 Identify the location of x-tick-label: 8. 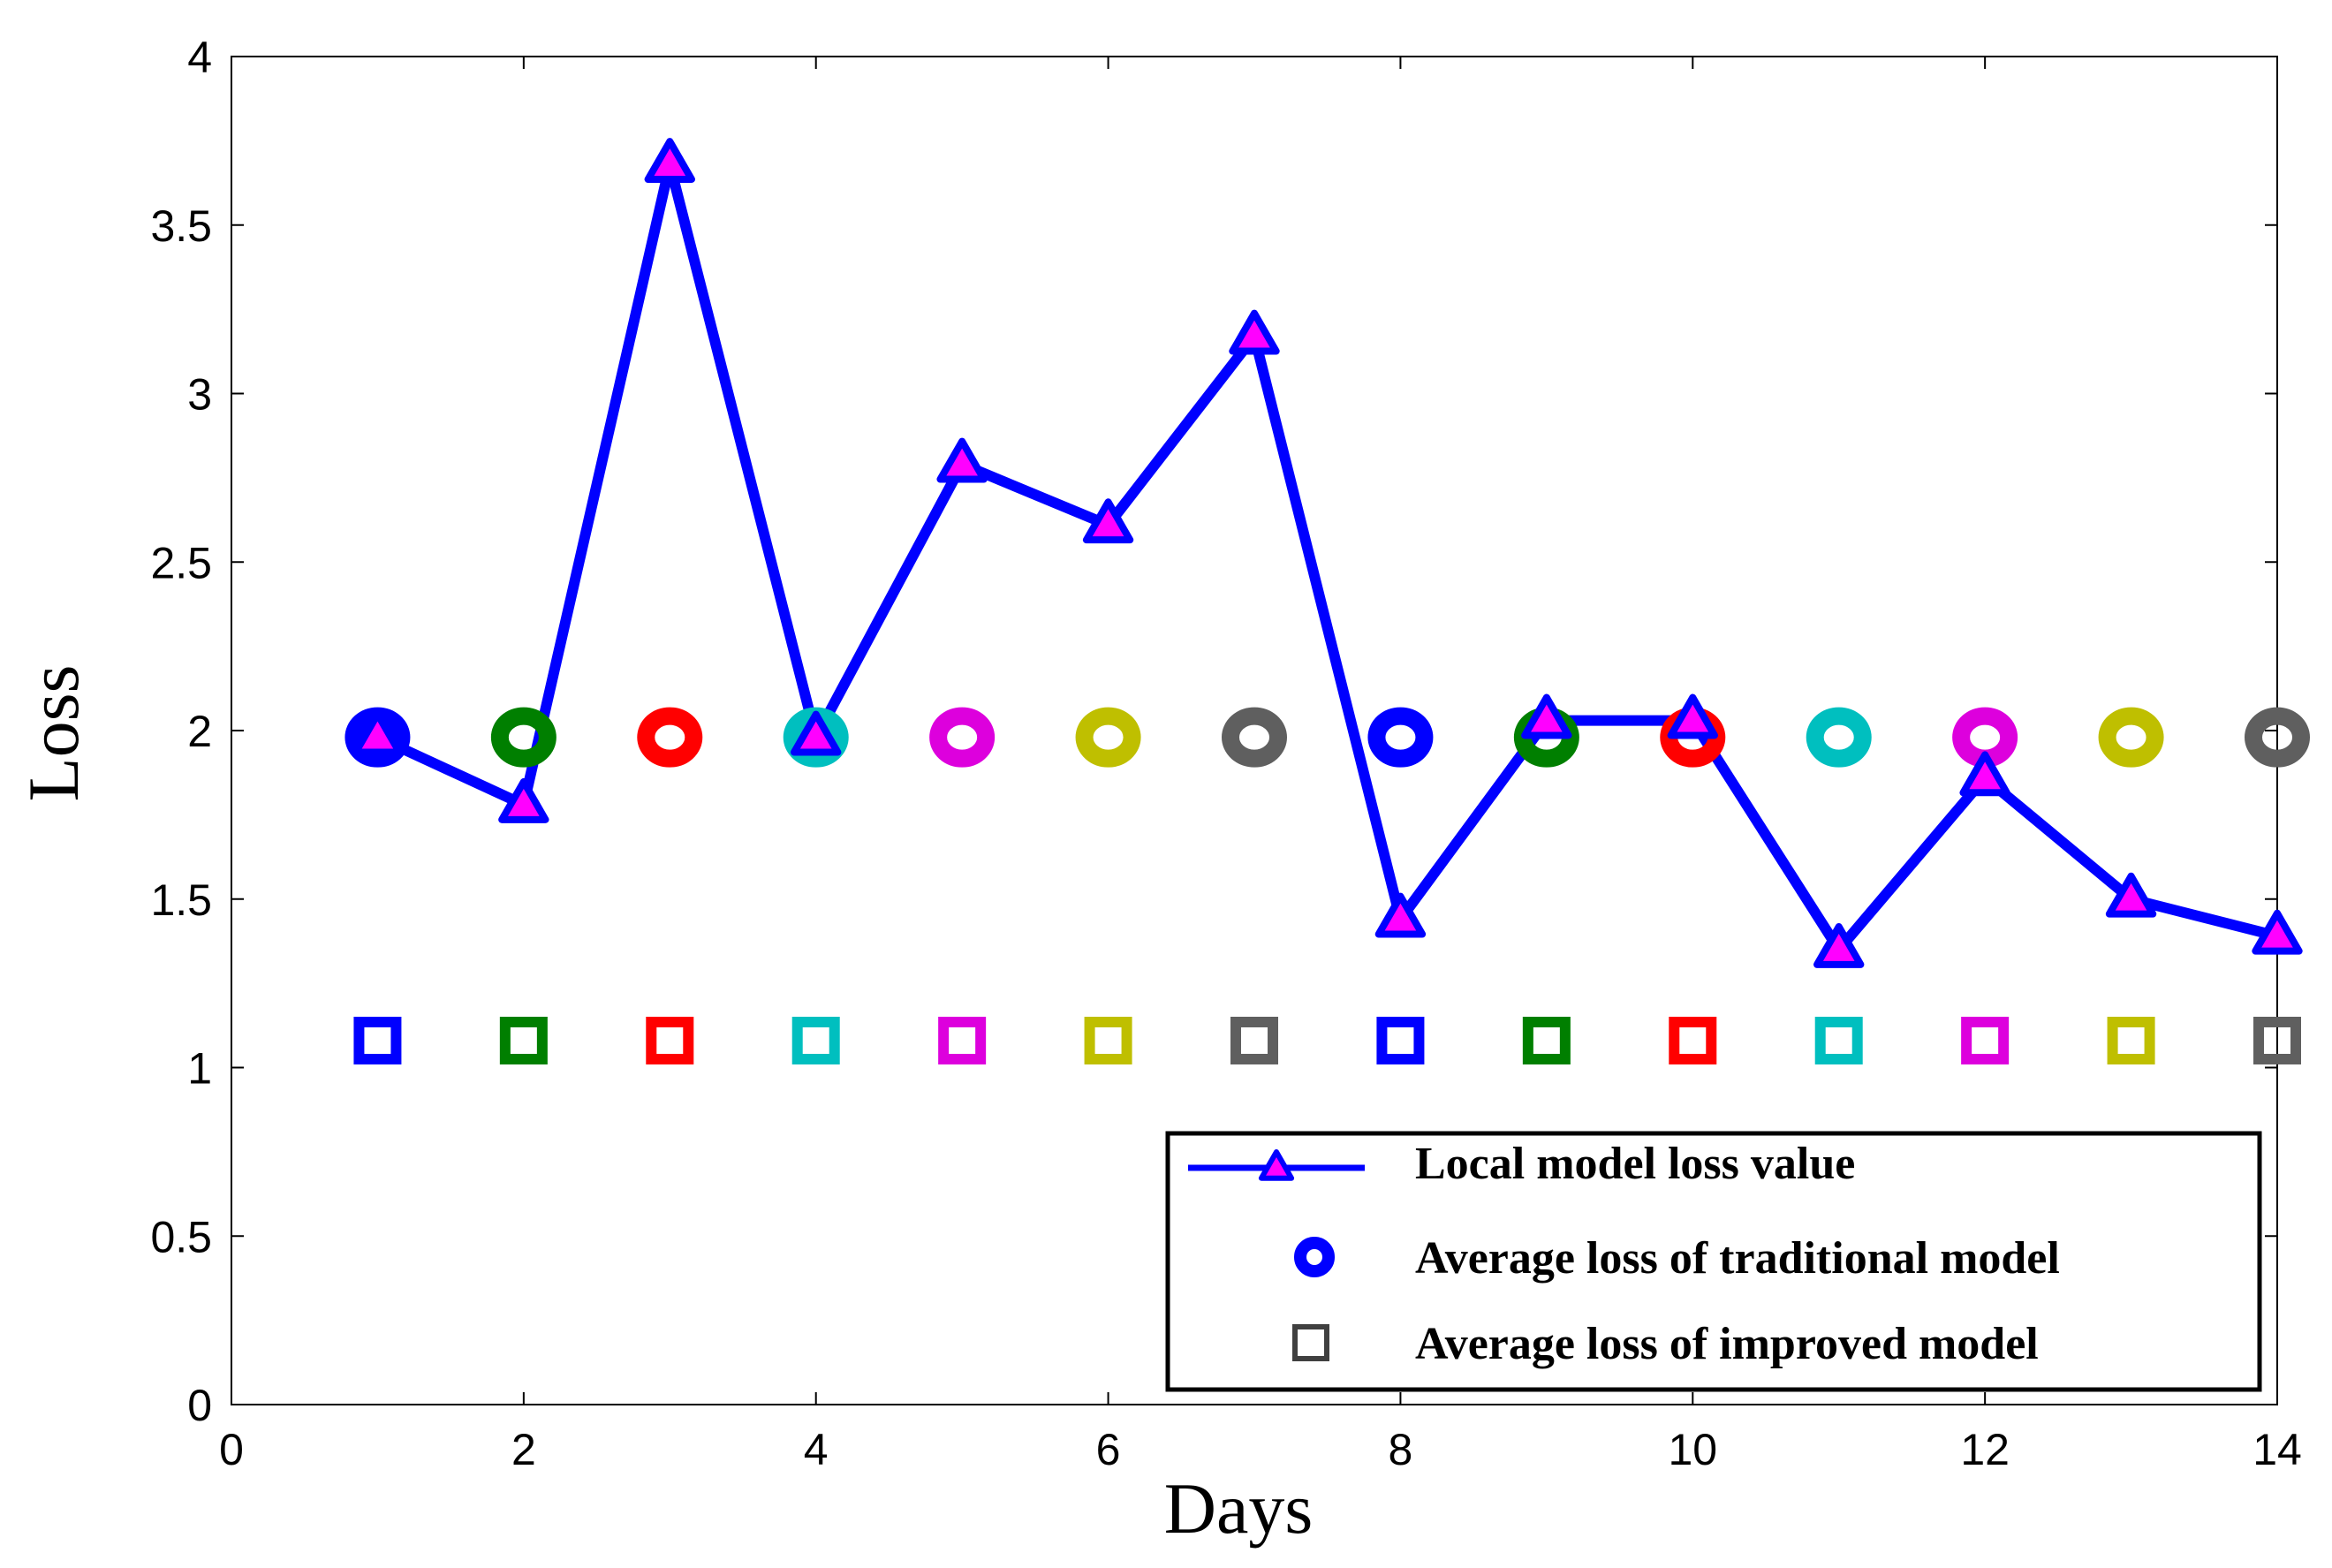
(1401, 1449).